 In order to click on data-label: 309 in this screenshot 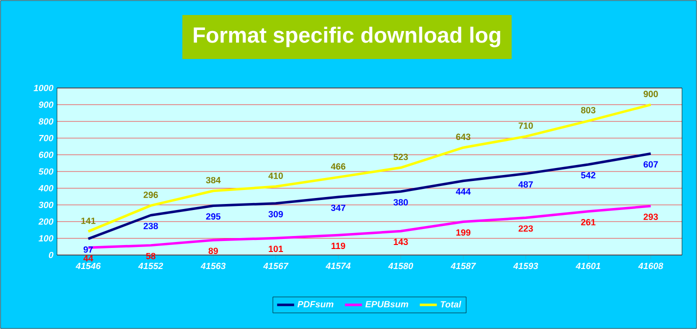, I will do `click(275, 214)`.